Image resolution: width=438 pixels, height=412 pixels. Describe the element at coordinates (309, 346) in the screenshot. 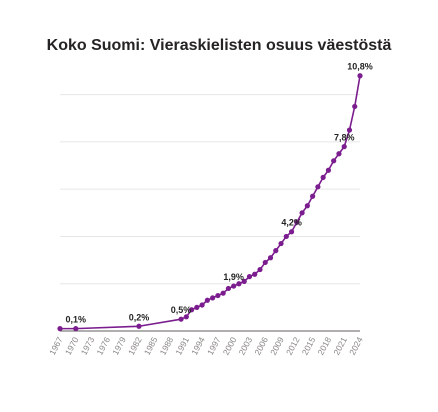

I see `x-tick-label: 2015` at that location.